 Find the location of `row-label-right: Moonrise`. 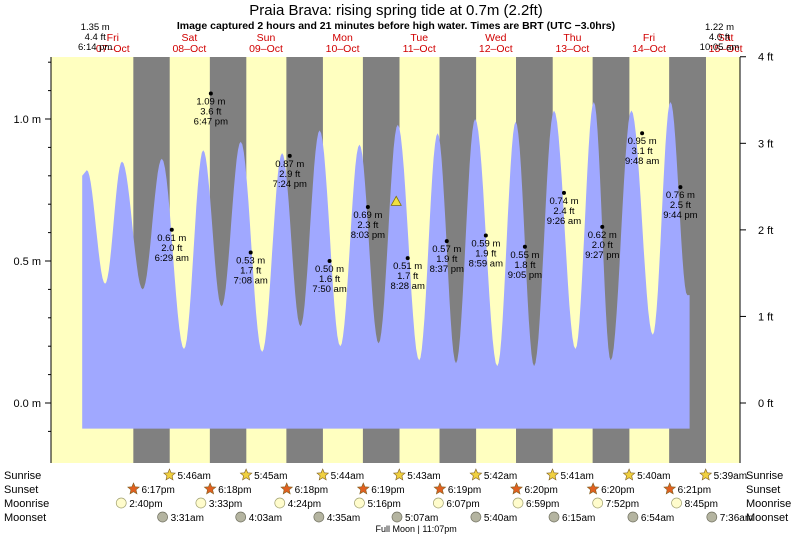

row-label-right: Moonrise is located at coordinates (768, 504).